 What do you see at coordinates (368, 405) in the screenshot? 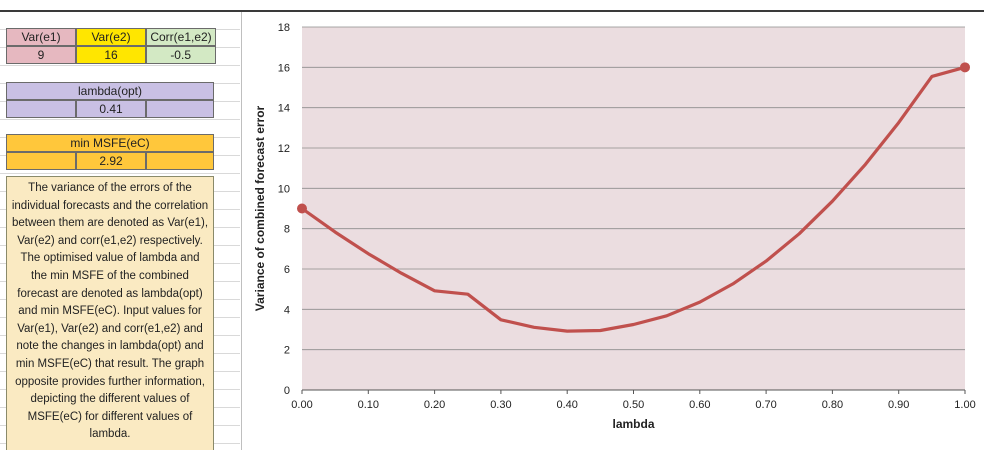
I see `x-tick-label: 0.10` at bounding box center [368, 405].